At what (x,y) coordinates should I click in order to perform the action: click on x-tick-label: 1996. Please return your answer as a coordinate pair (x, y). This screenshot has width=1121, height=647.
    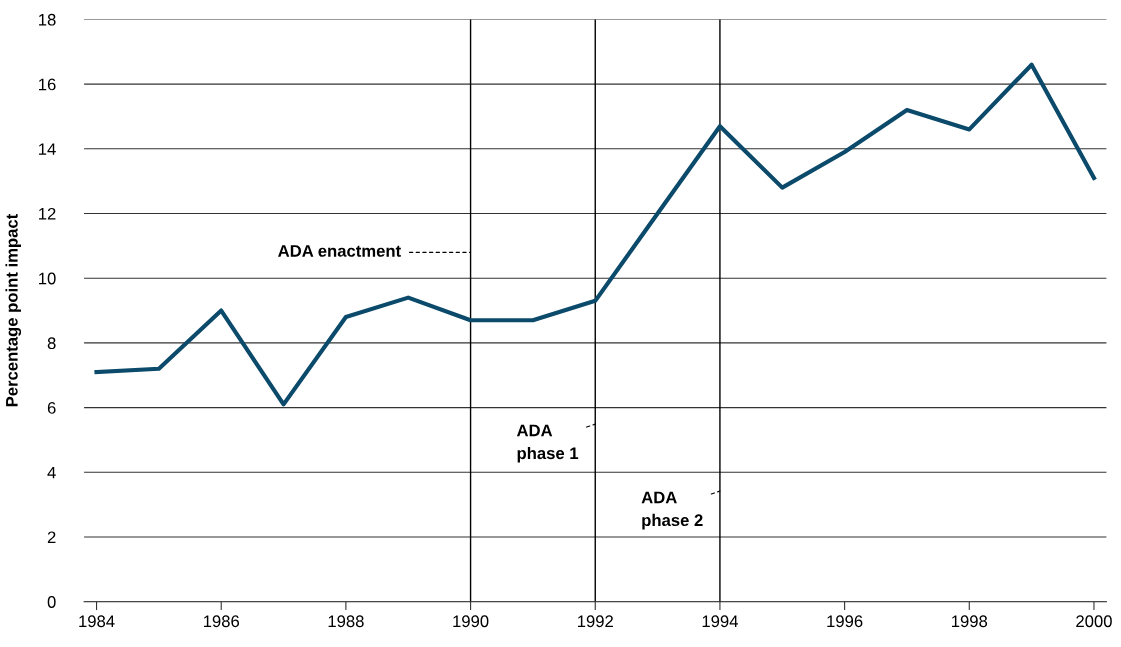
    Looking at the image, I should click on (845, 621).